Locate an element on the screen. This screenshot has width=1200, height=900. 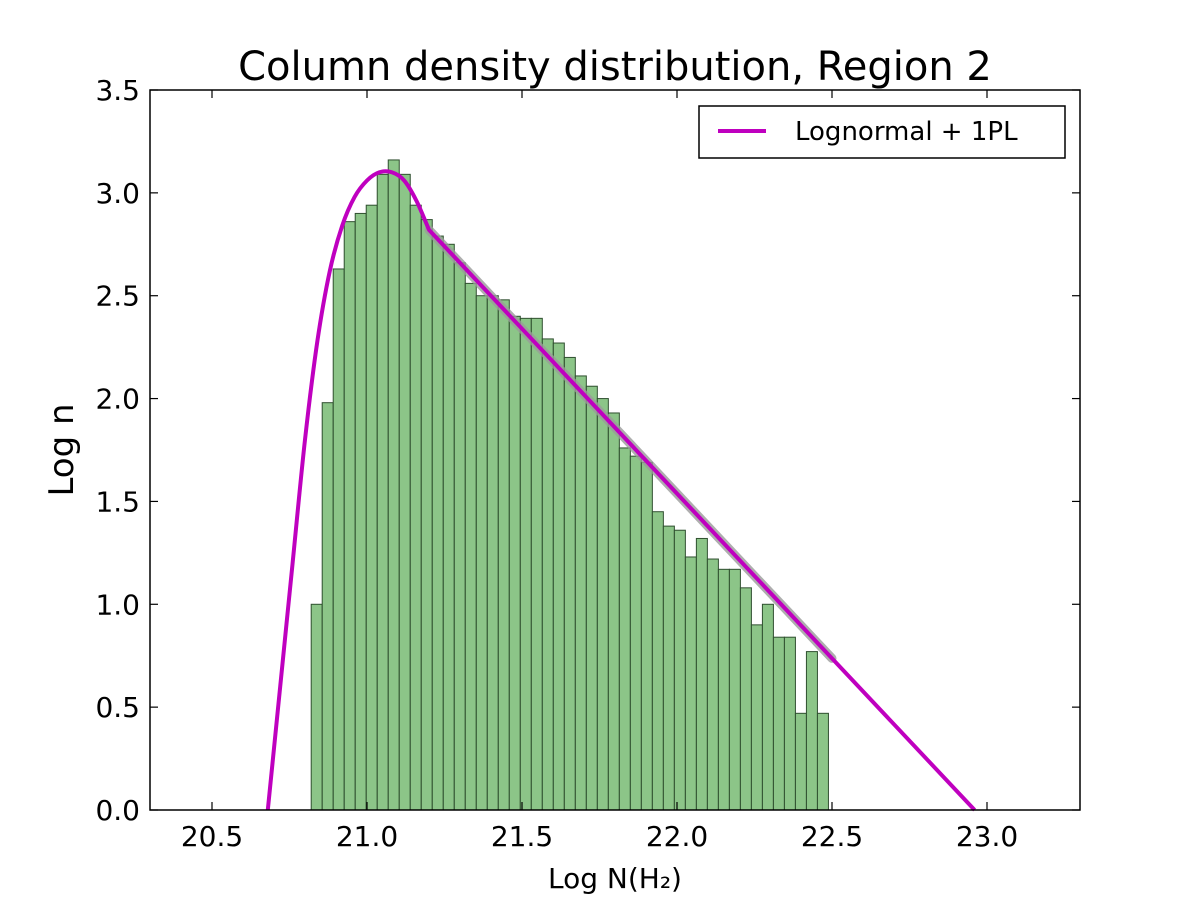
x-tick-label: 22.5 is located at coordinates (832, 836).